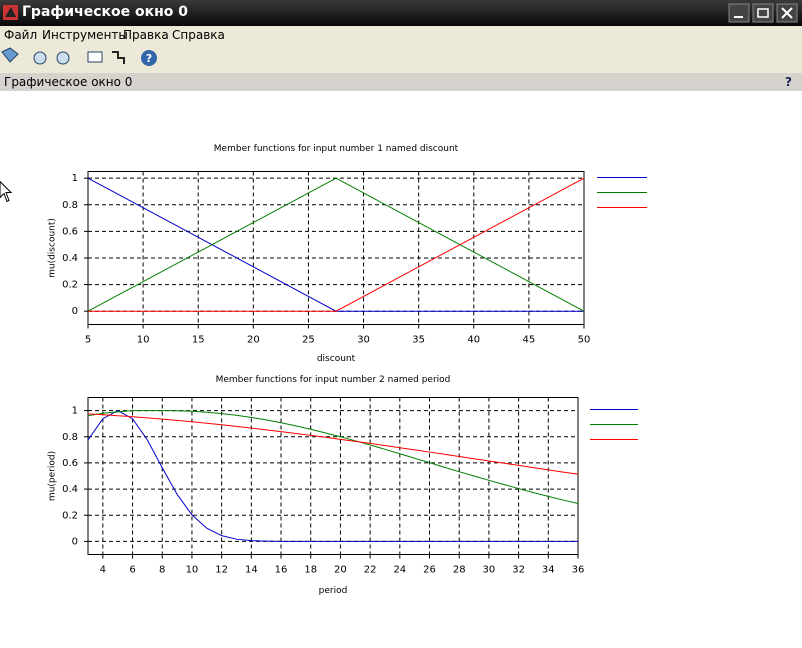  I want to click on minimize-button, so click(739, 13).